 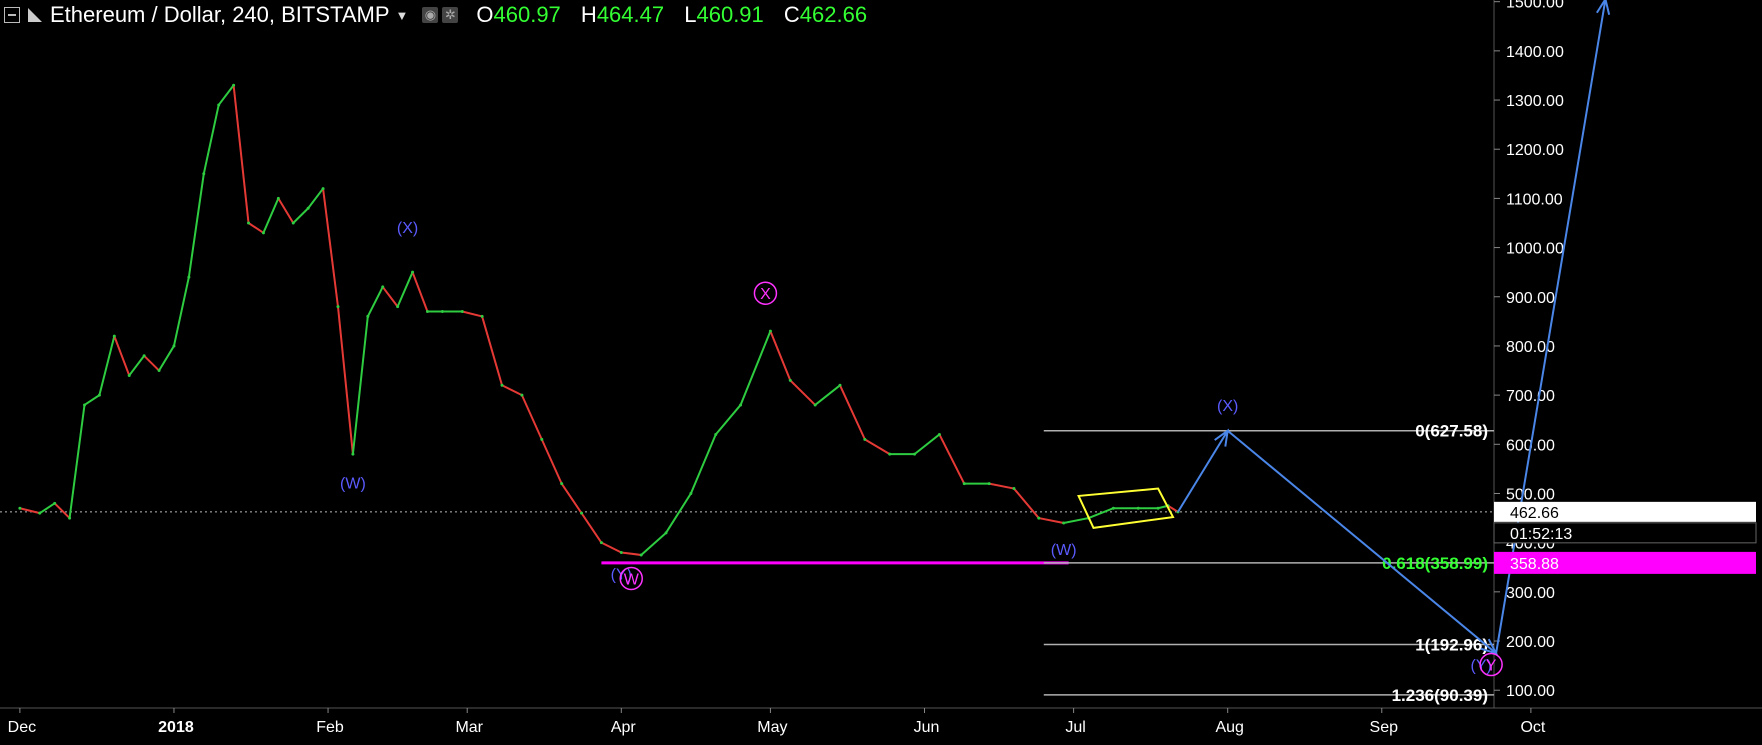 What do you see at coordinates (1534, 564) in the screenshot?
I see `support-price-label: 358.88` at bounding box center [1534, 564].